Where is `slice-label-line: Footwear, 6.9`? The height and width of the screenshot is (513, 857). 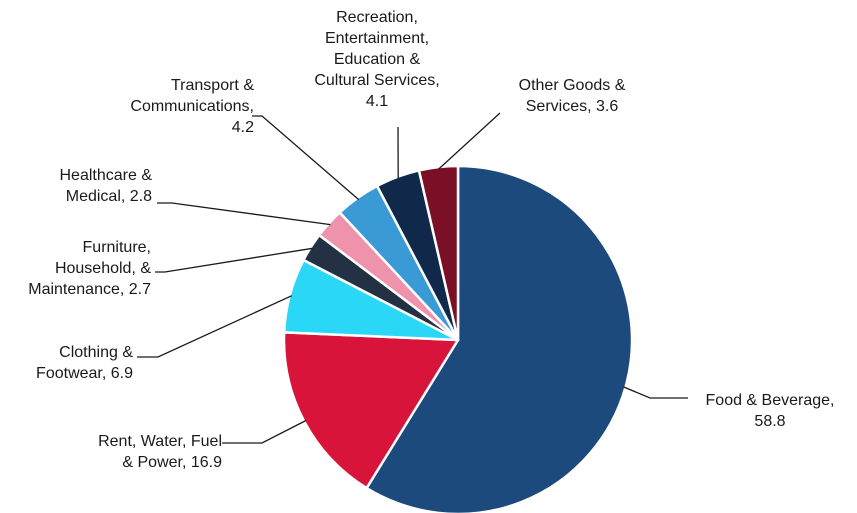 slice-label-line: Footwear, 6.9 is located at coordinates (84, 373).